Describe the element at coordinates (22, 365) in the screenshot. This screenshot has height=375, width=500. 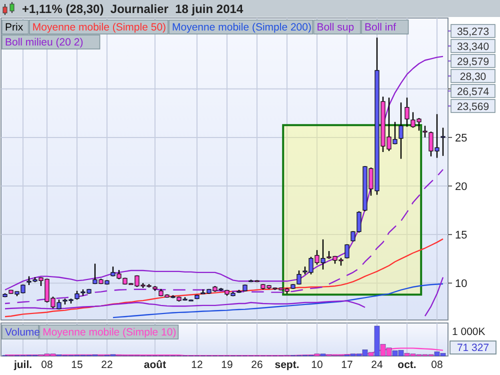
I see `x-tick-label: juil.` at that location.